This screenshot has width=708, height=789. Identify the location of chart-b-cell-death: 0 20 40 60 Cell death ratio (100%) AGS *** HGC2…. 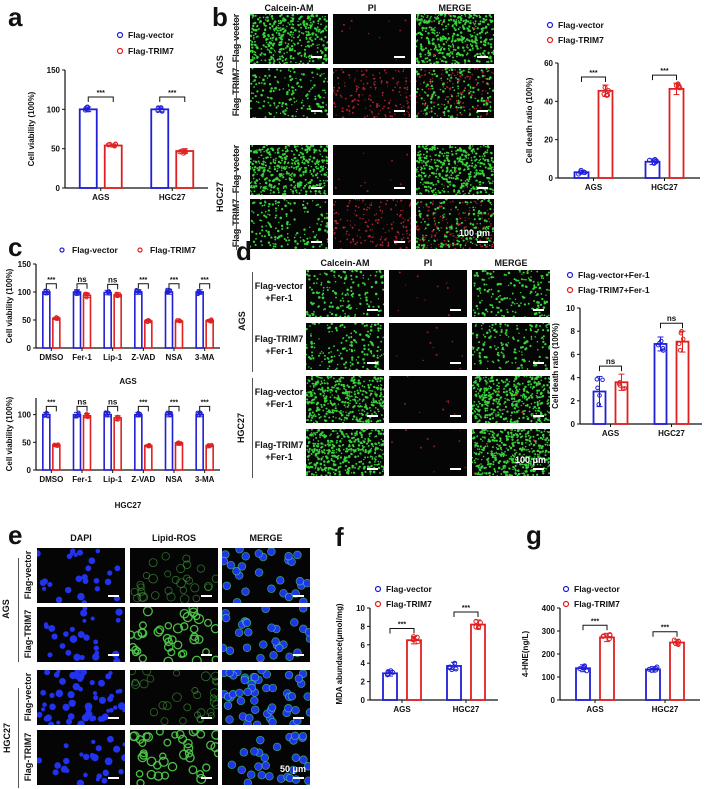
(614, 103).